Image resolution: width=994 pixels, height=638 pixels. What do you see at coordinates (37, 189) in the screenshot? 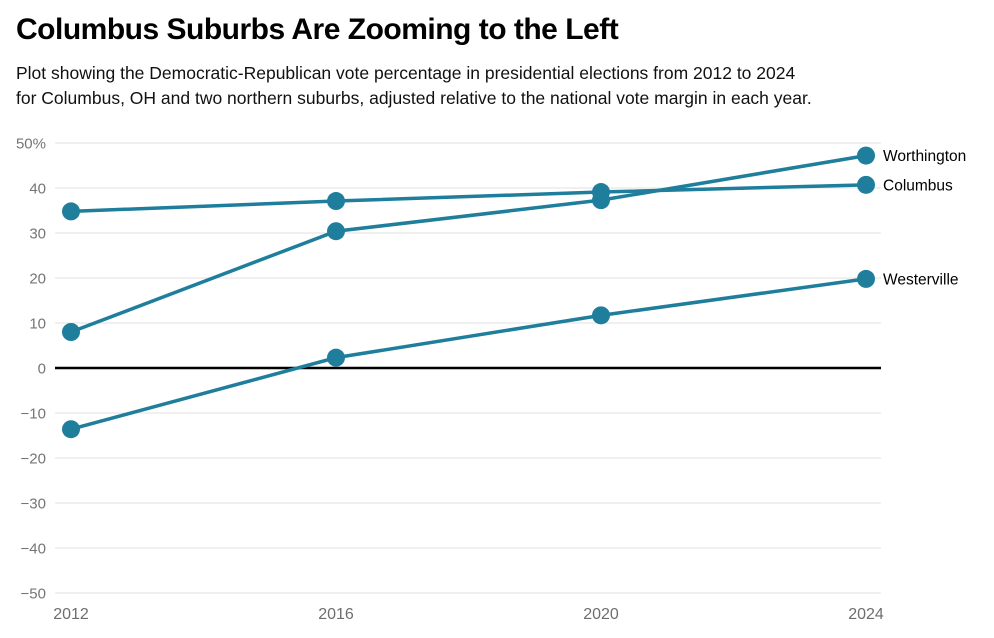
I see `y-tick-label: 40` at bounding box center [37, 189].